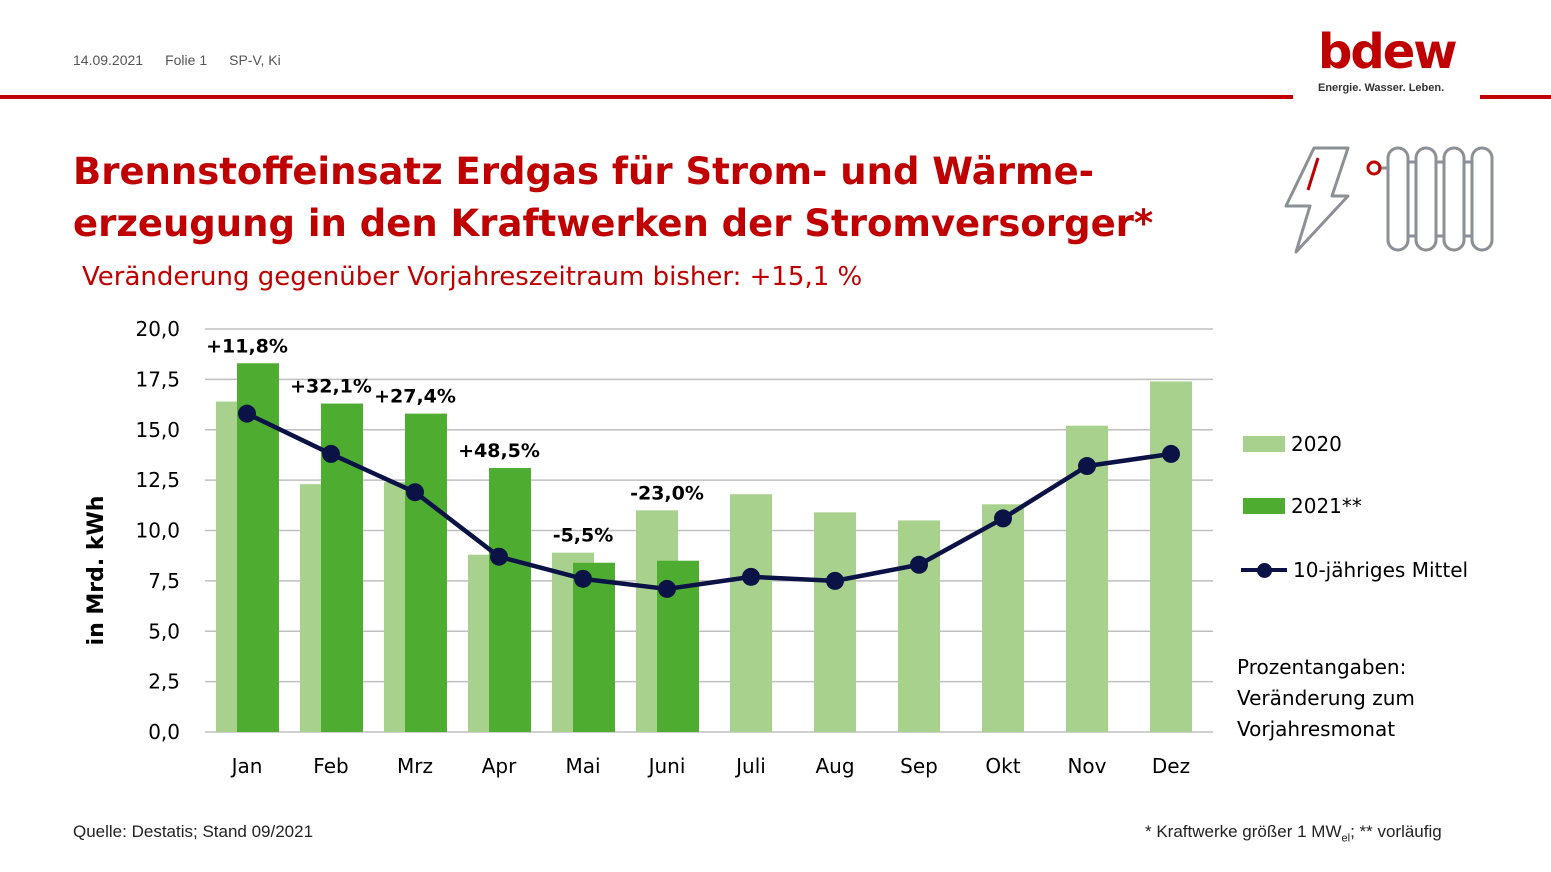  What do you see at coordinates (157, 480) in the screenshot?
I see `y-tick-label: 12,5` at bounding box center [157, 480].